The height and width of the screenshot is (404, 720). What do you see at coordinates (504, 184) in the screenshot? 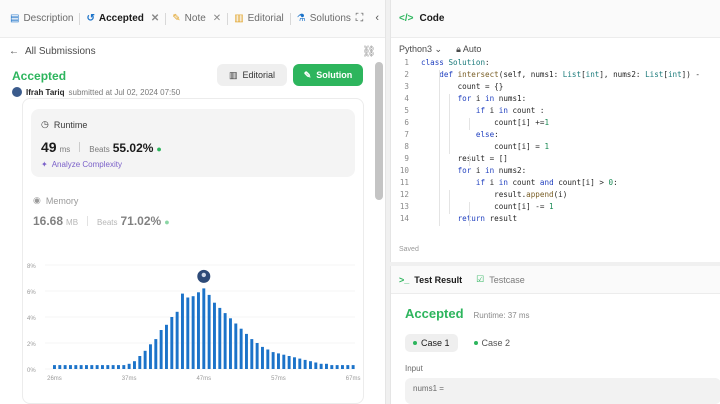
I see `code-line: 11 if i in count and count[i] > 0:` at bounding box center [504, 184].